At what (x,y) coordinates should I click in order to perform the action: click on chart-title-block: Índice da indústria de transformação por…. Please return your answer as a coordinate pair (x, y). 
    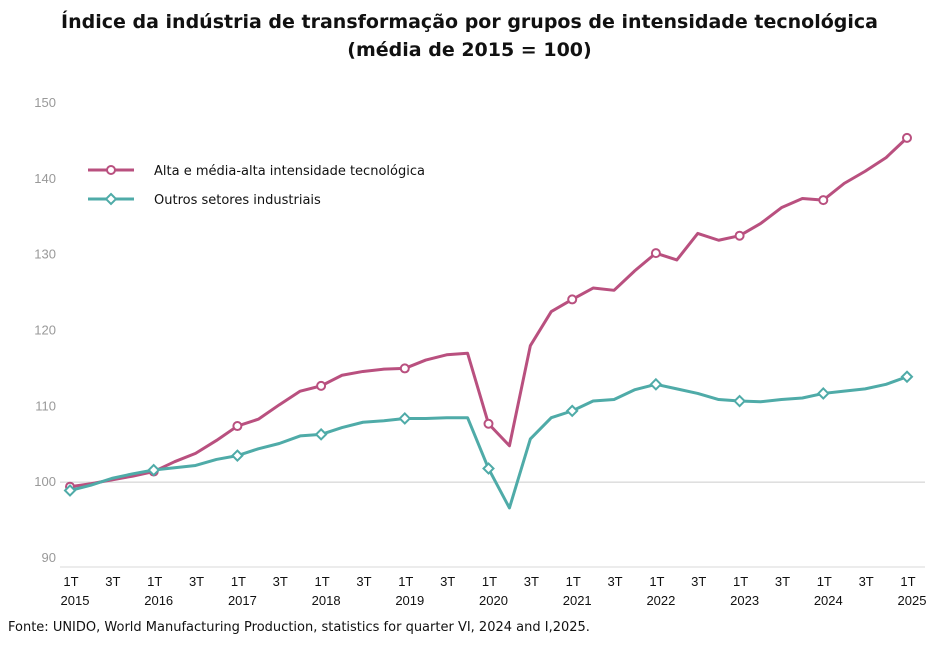
    Looking at the image, I should click on (469, 36).